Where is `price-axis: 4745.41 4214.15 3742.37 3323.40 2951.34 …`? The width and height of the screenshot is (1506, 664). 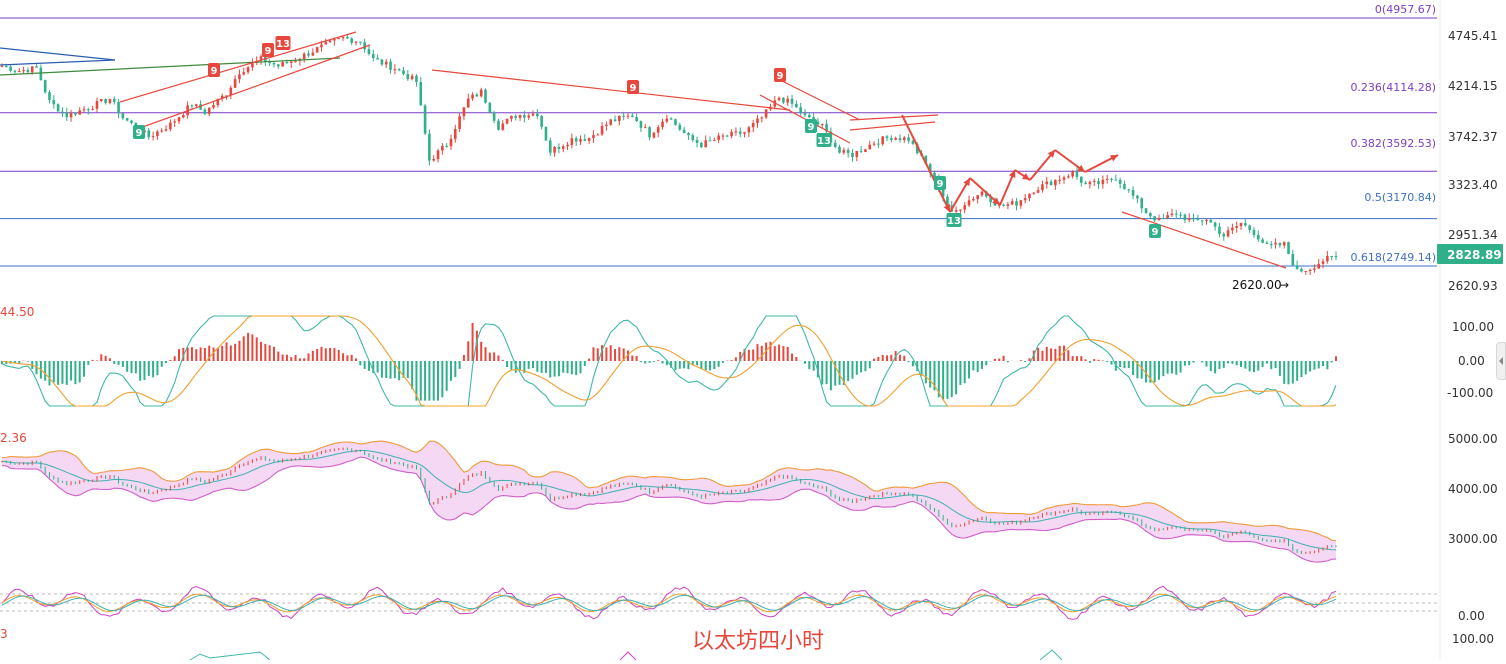
price-axis: 4745.41 4214.15 3742.37 3323.40 2951.34 … is located at coordinates (1473, 161).